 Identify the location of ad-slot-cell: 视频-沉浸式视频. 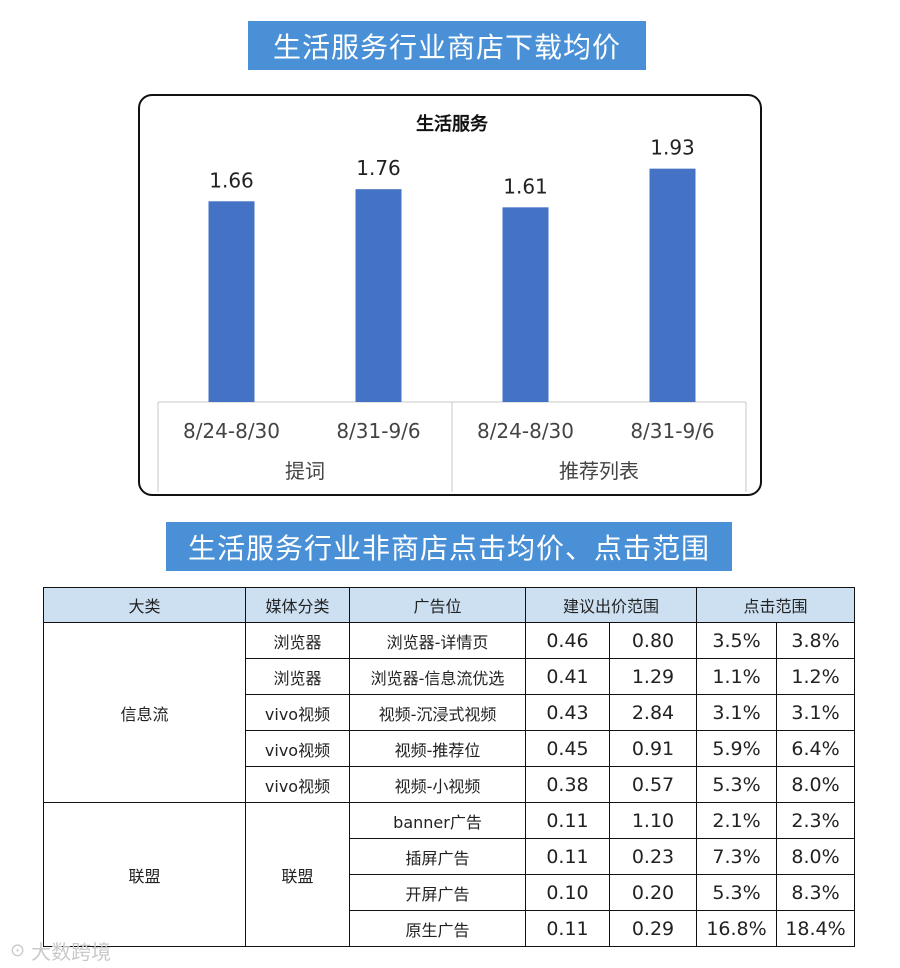
(437, 712).